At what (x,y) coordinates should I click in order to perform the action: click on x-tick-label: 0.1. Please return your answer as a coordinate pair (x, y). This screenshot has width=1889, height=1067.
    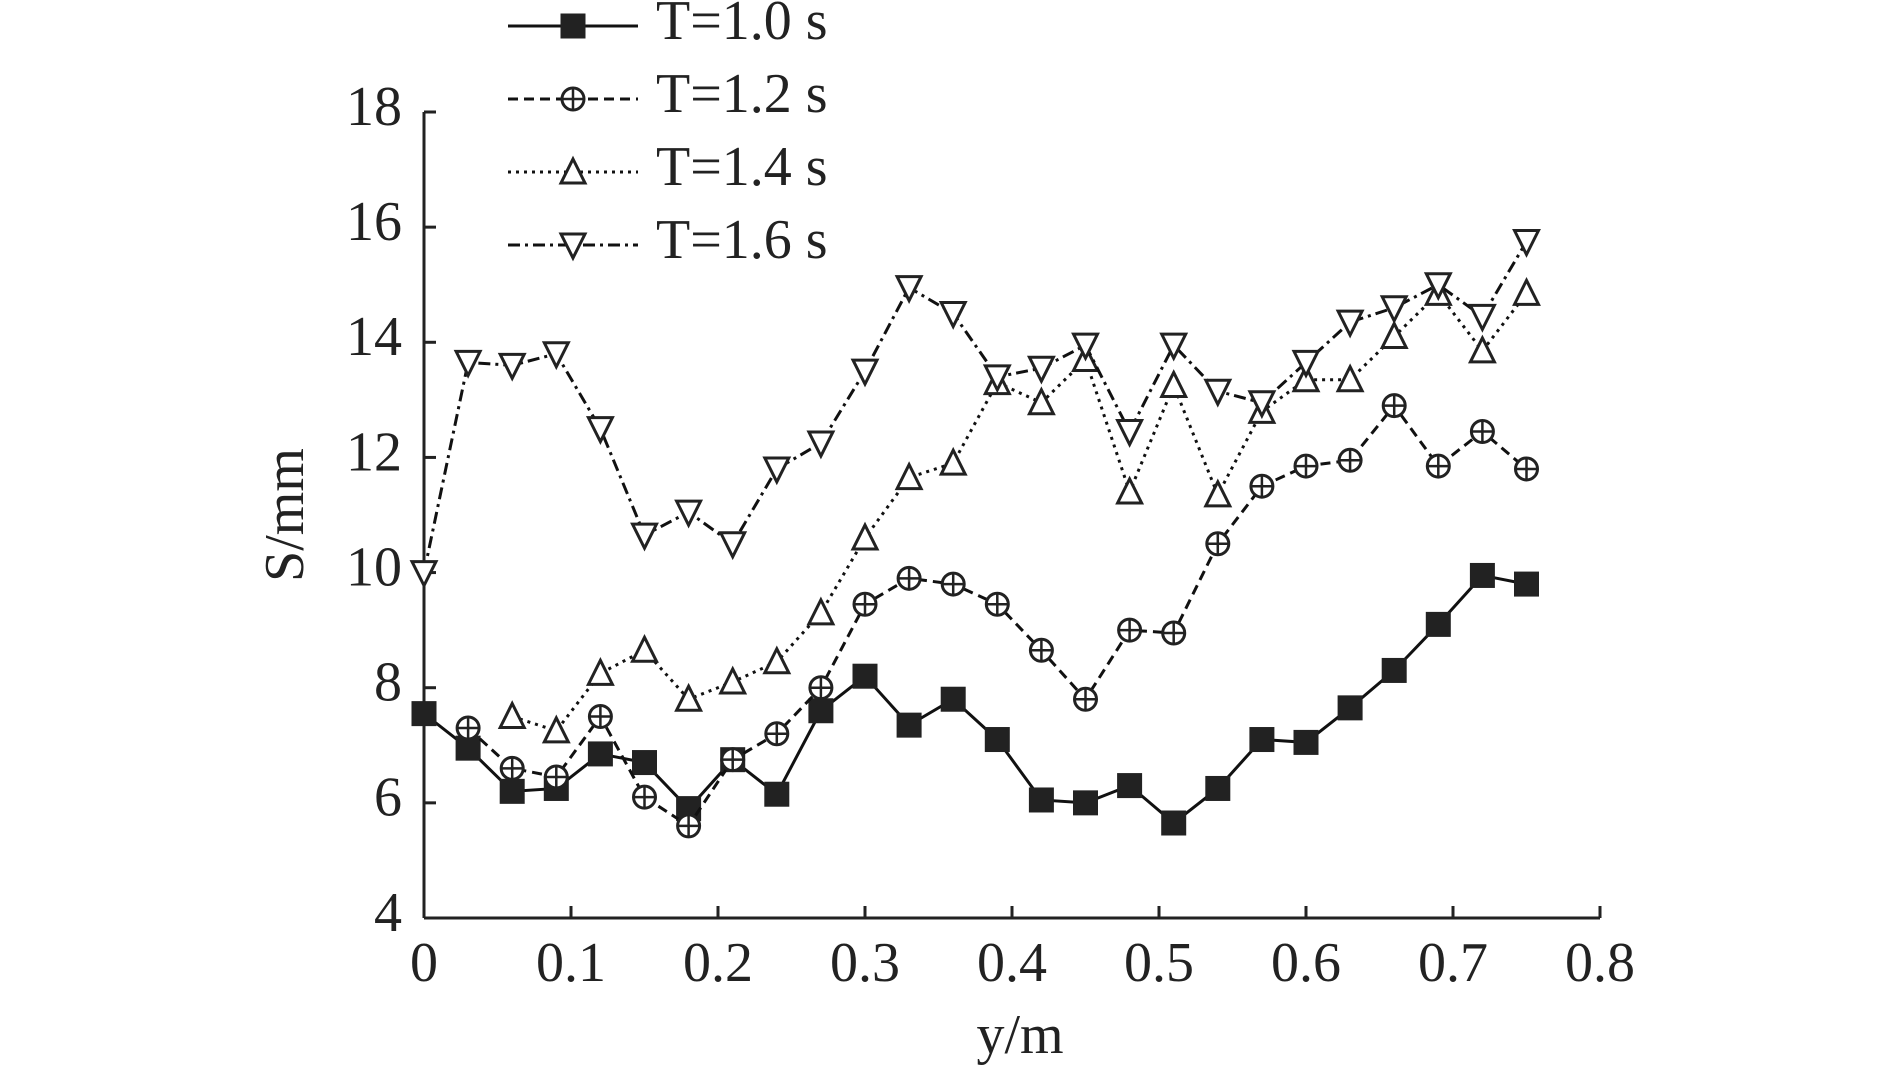
    Looking at the image, I should click on (571, 963).